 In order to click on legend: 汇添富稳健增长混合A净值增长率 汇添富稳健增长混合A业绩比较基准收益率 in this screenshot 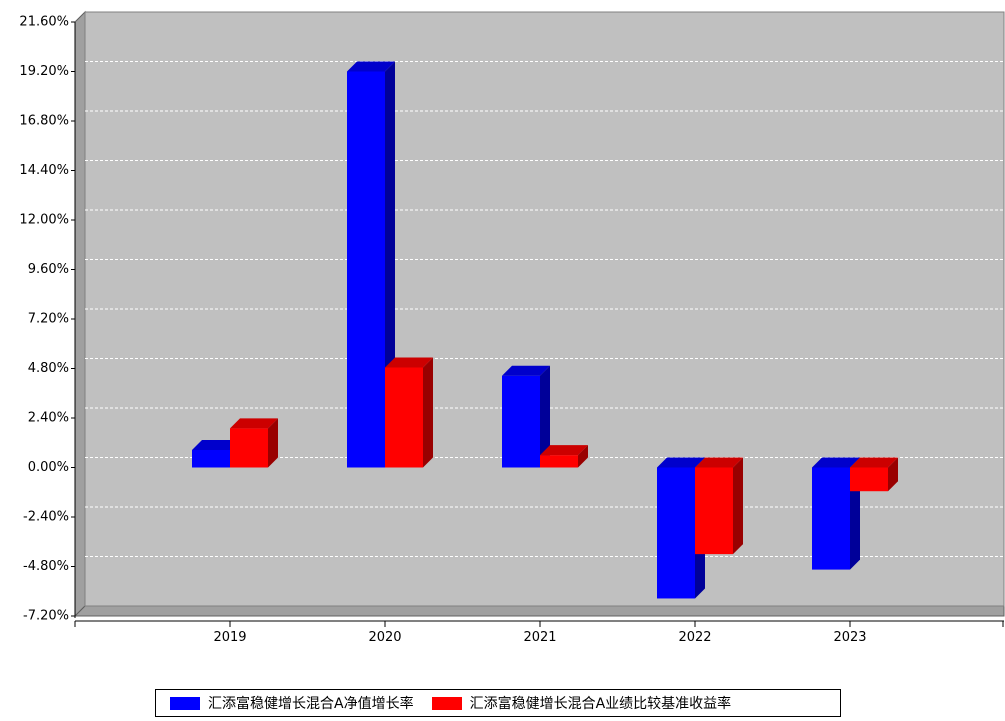, I will do `click(498, 703)`.